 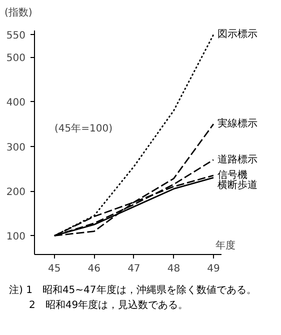 What do you see at coordinates (225, 246) in the screenshot?
I see `x-axis-title: 年度` at bounding box center [225, 246].